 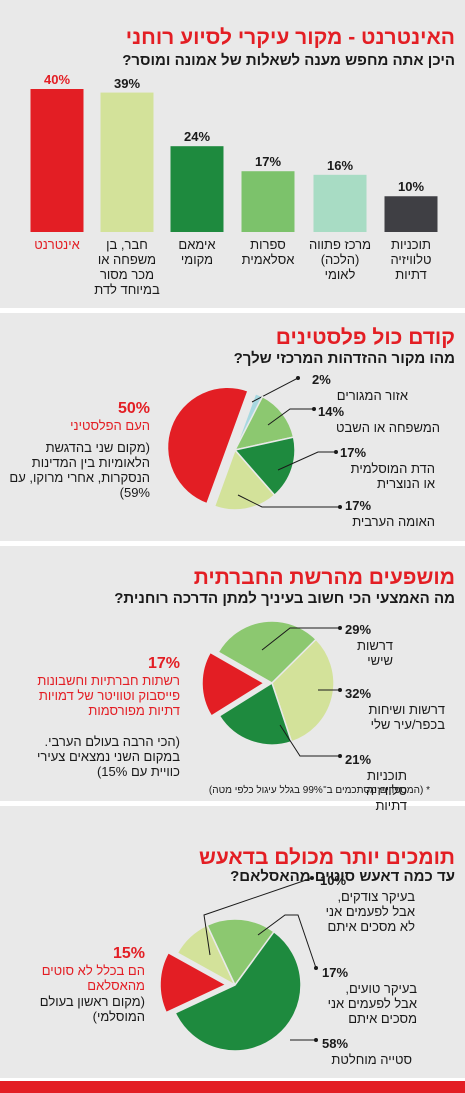 What do you see at coordinates (387, 427) in the screenshot?
I see `category-label: המשפחה או השבט` at bounding box center [387, 427].